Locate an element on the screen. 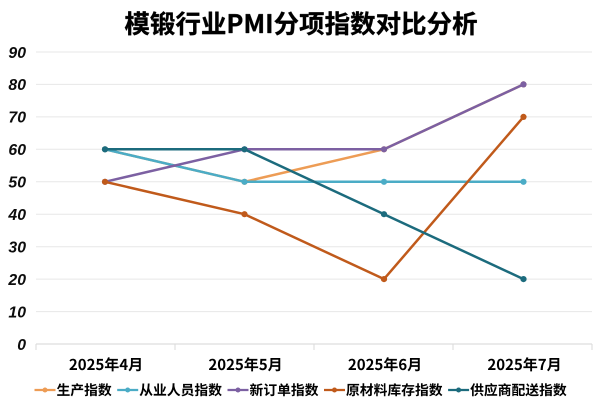 Image resolution: width=600 pixels, height=413 pixels. svg-text: 20 is located at coordinates (16, 280).